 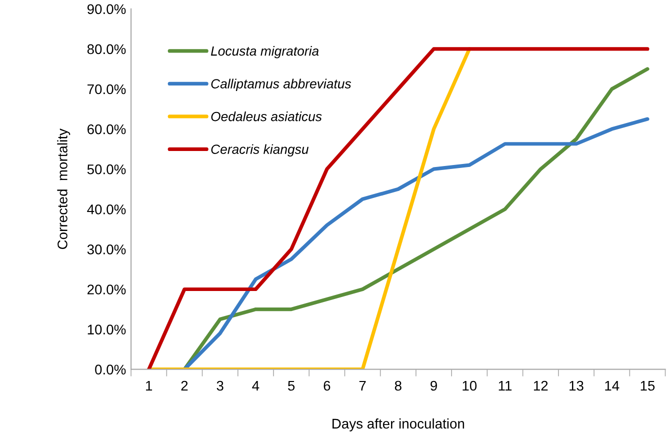 What do you see at coordinates (106, 249) in the screenshot?
I see `y-tick-label: 30.0%` at bounding box center [106, 249].